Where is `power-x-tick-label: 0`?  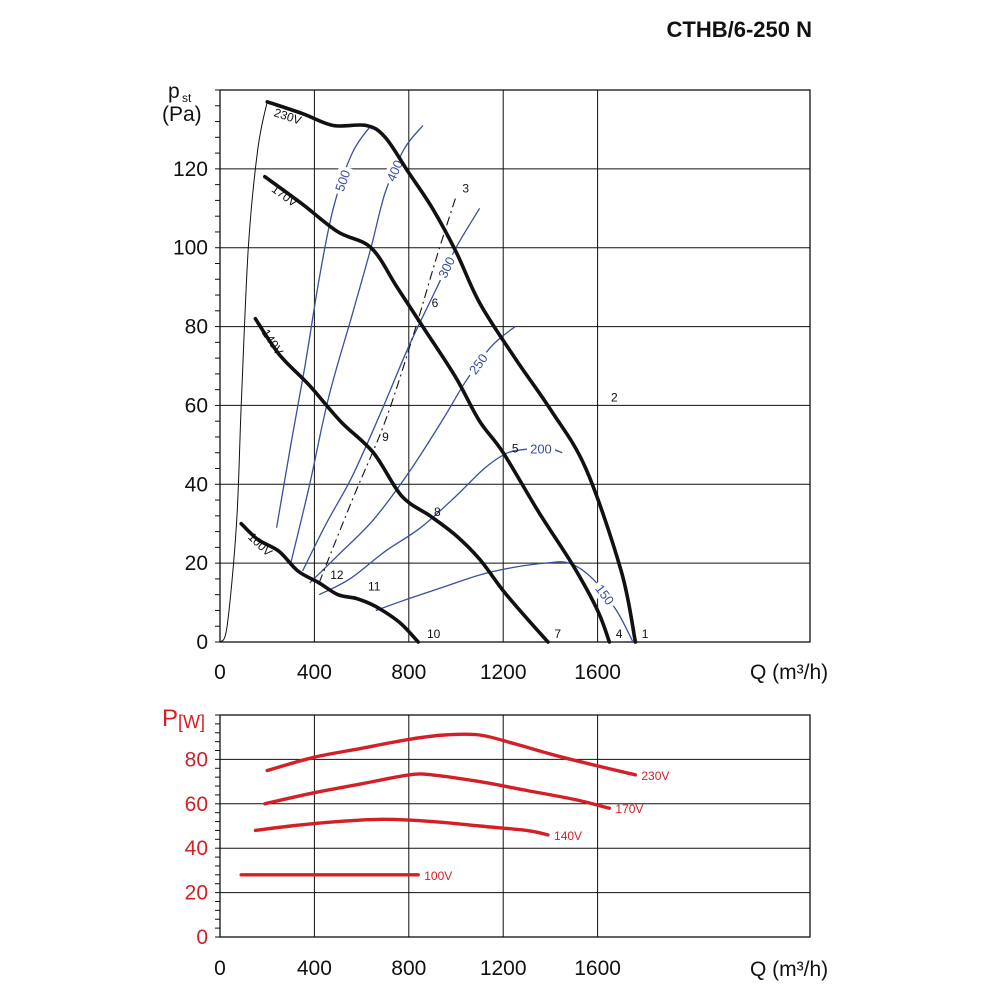 power-x-tick-label: 0 is located at coordinates (220, 968).